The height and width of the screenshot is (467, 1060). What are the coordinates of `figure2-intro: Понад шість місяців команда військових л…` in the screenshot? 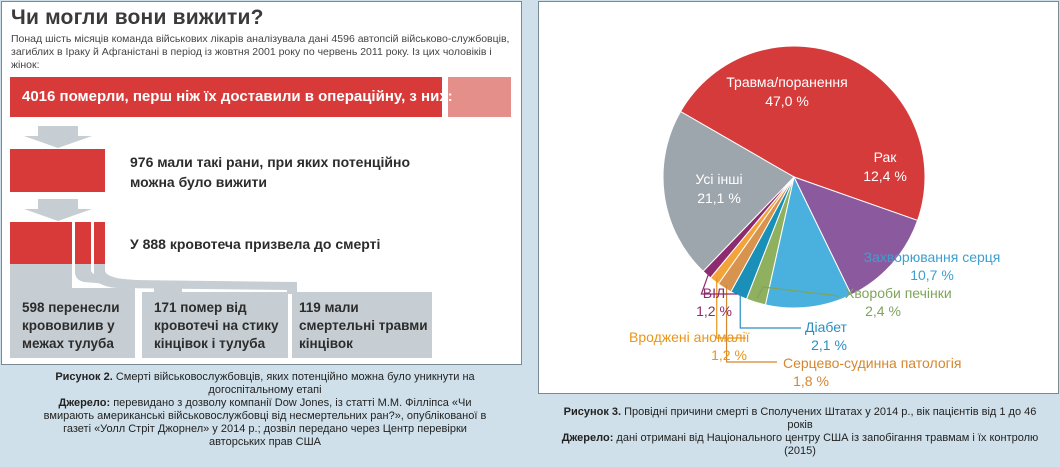 It's located at (260, 52).